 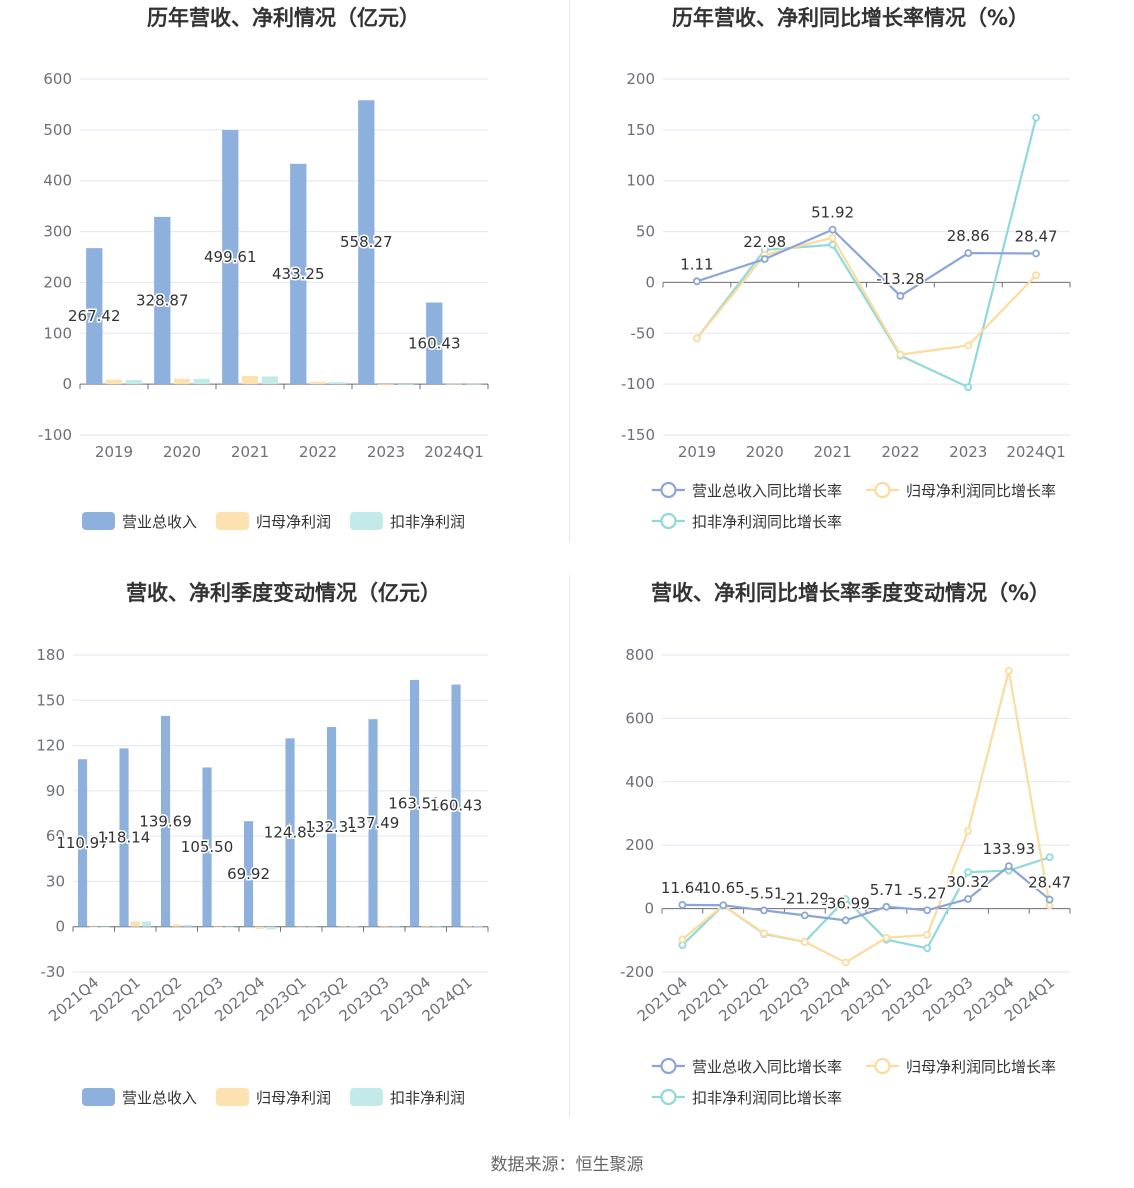 What do you see at coordinates (682, 888) in the screenshot?
I see `data-label: 11.64` at bounding box center [682, 888].